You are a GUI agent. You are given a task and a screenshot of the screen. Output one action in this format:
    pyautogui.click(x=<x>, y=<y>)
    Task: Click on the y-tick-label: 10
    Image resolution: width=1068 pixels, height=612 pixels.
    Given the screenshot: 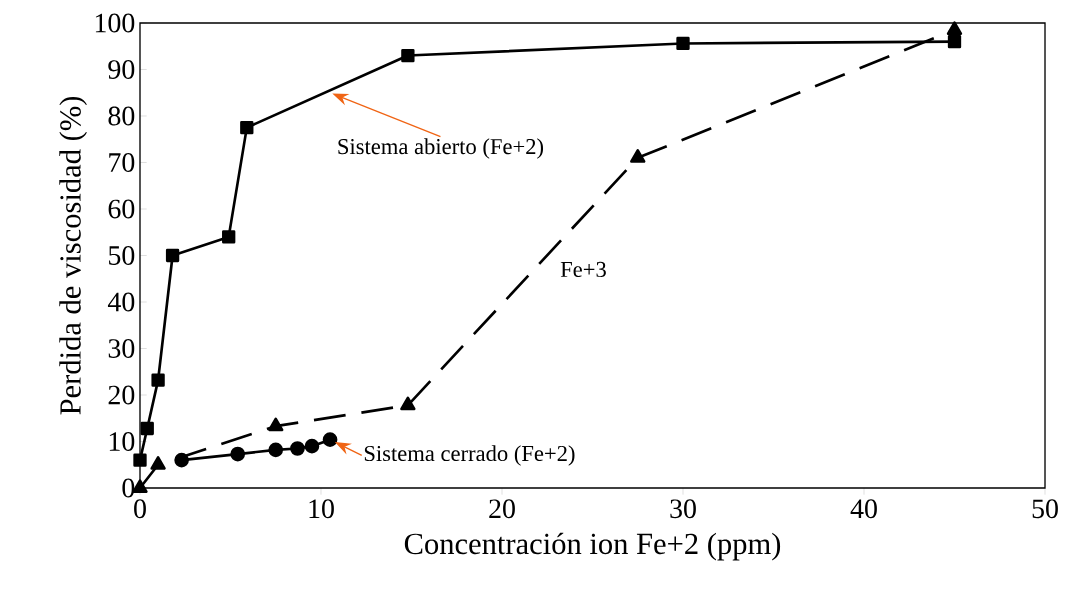 What is the action you would take?
    pyautogui.click(x=122, y=441)
    